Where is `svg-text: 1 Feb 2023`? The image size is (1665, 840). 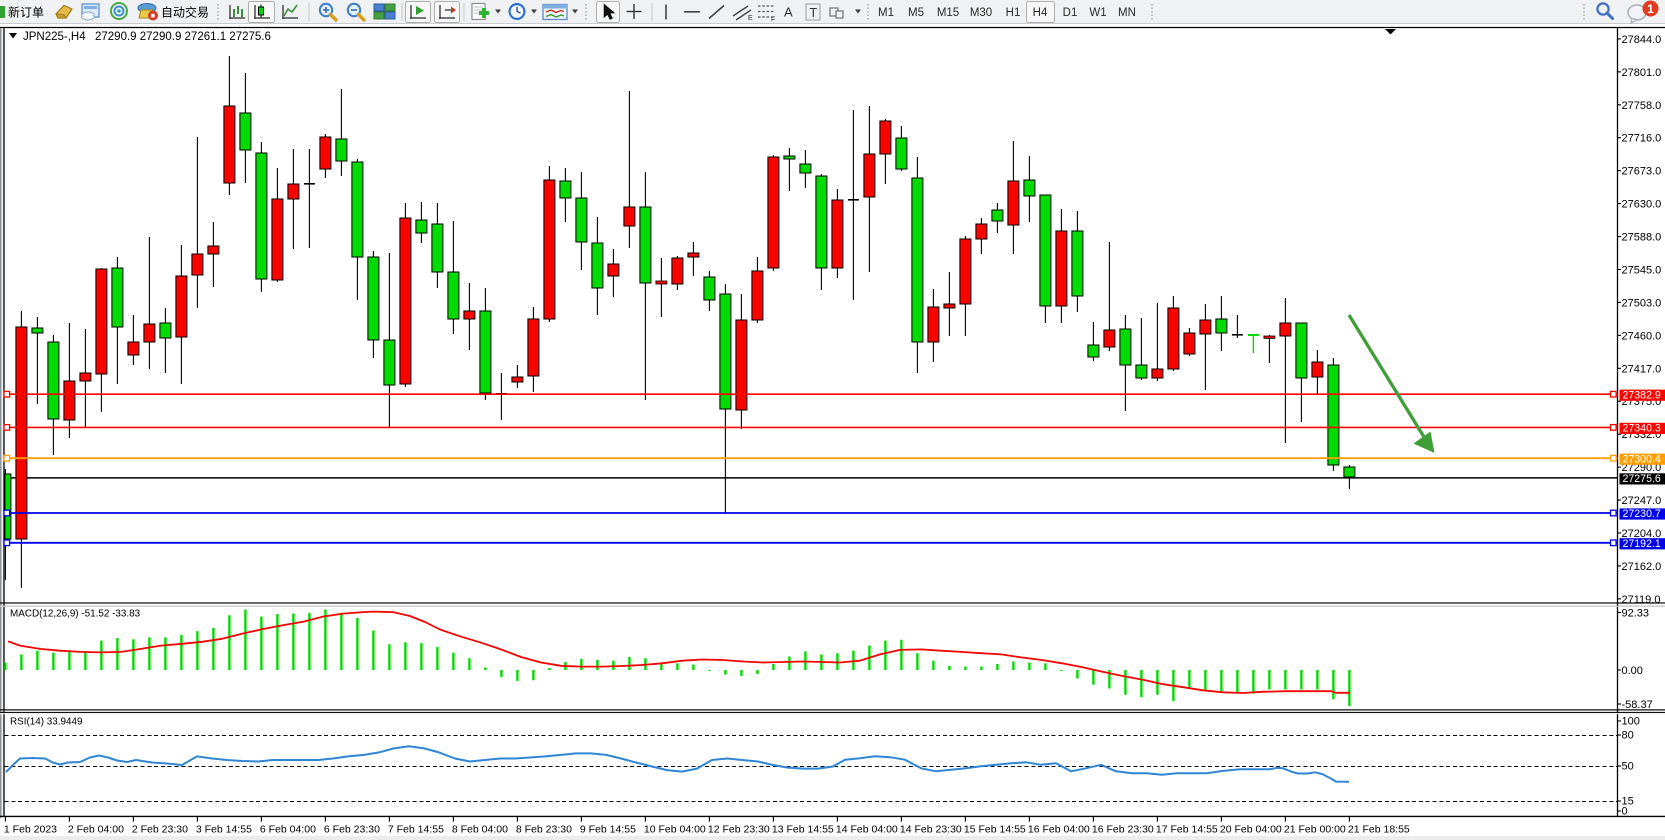
svg-text: 1 Feb 2023 is located at coordinates (30, 830).